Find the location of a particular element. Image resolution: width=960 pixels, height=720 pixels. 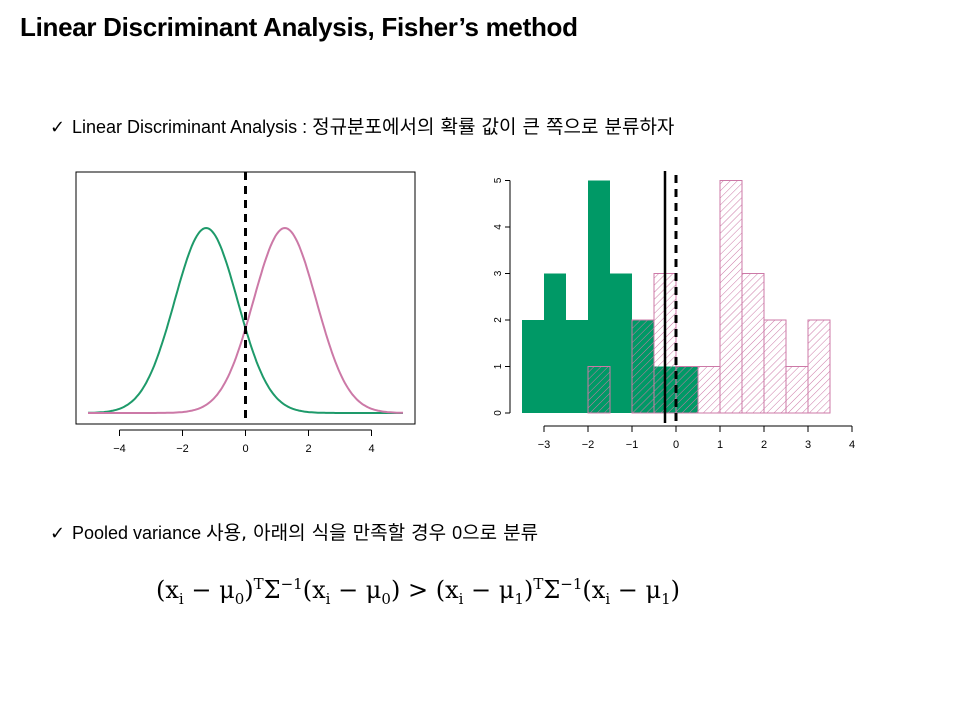

bullet-pooled-lead: Pooled variance is located at coordinates (139, 533).